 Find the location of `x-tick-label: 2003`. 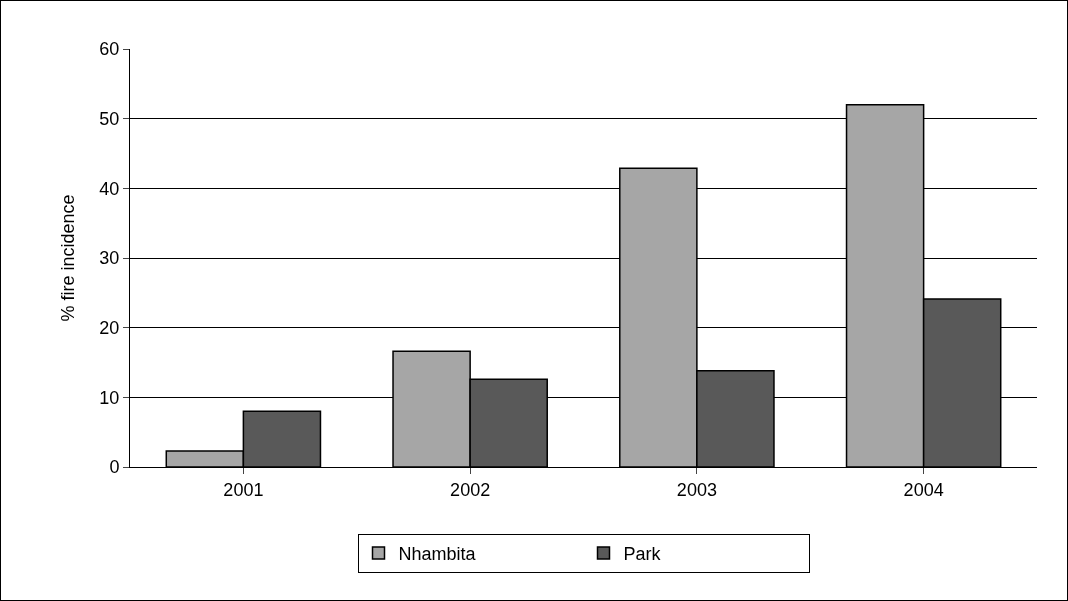

x-tick-label: 2003 is located at coordinates (696, 489).